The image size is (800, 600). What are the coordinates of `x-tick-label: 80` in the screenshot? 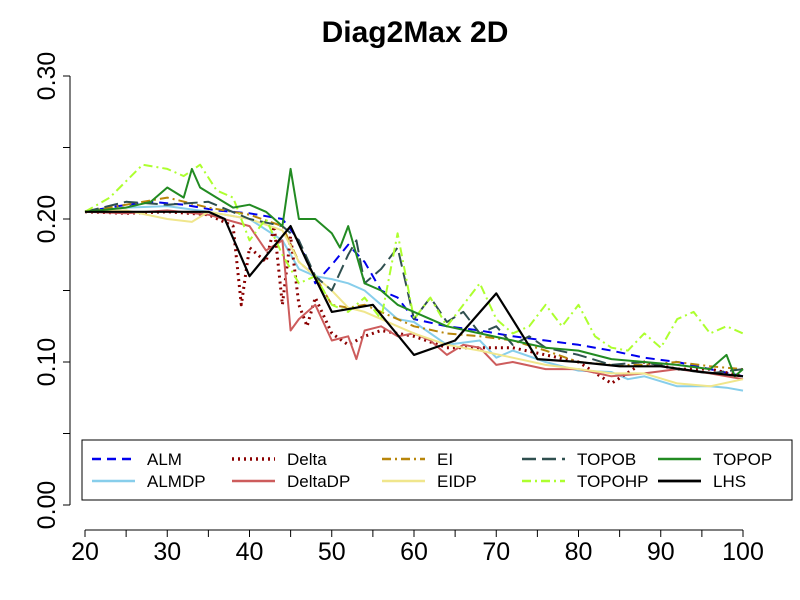 It's located at (579, 552).